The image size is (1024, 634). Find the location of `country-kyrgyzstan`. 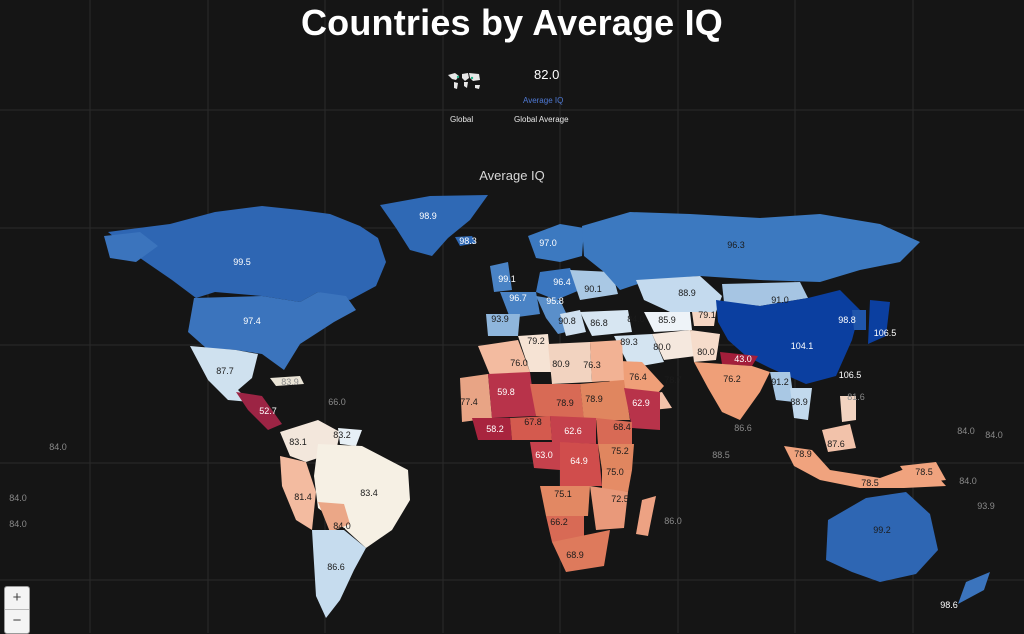

country-kyrgyzstan is located at coordinates (704, 319).